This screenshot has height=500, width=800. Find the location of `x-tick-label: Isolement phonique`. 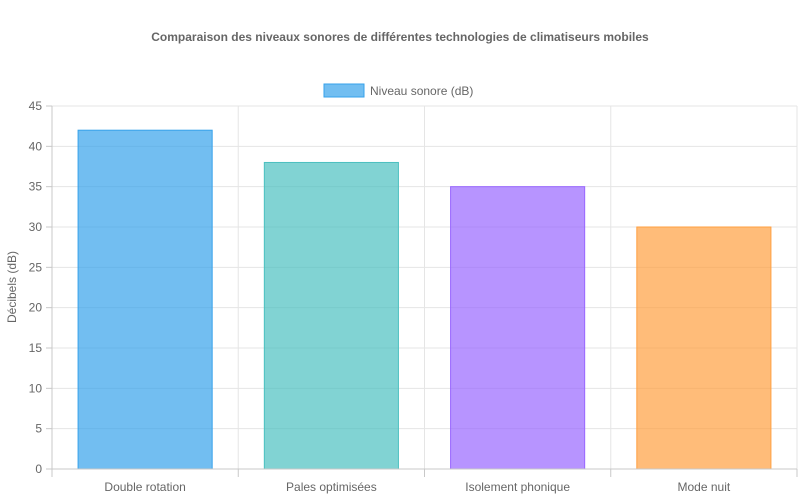

x-tick-label: Isolement phonique is located at coordinates (517, 487).